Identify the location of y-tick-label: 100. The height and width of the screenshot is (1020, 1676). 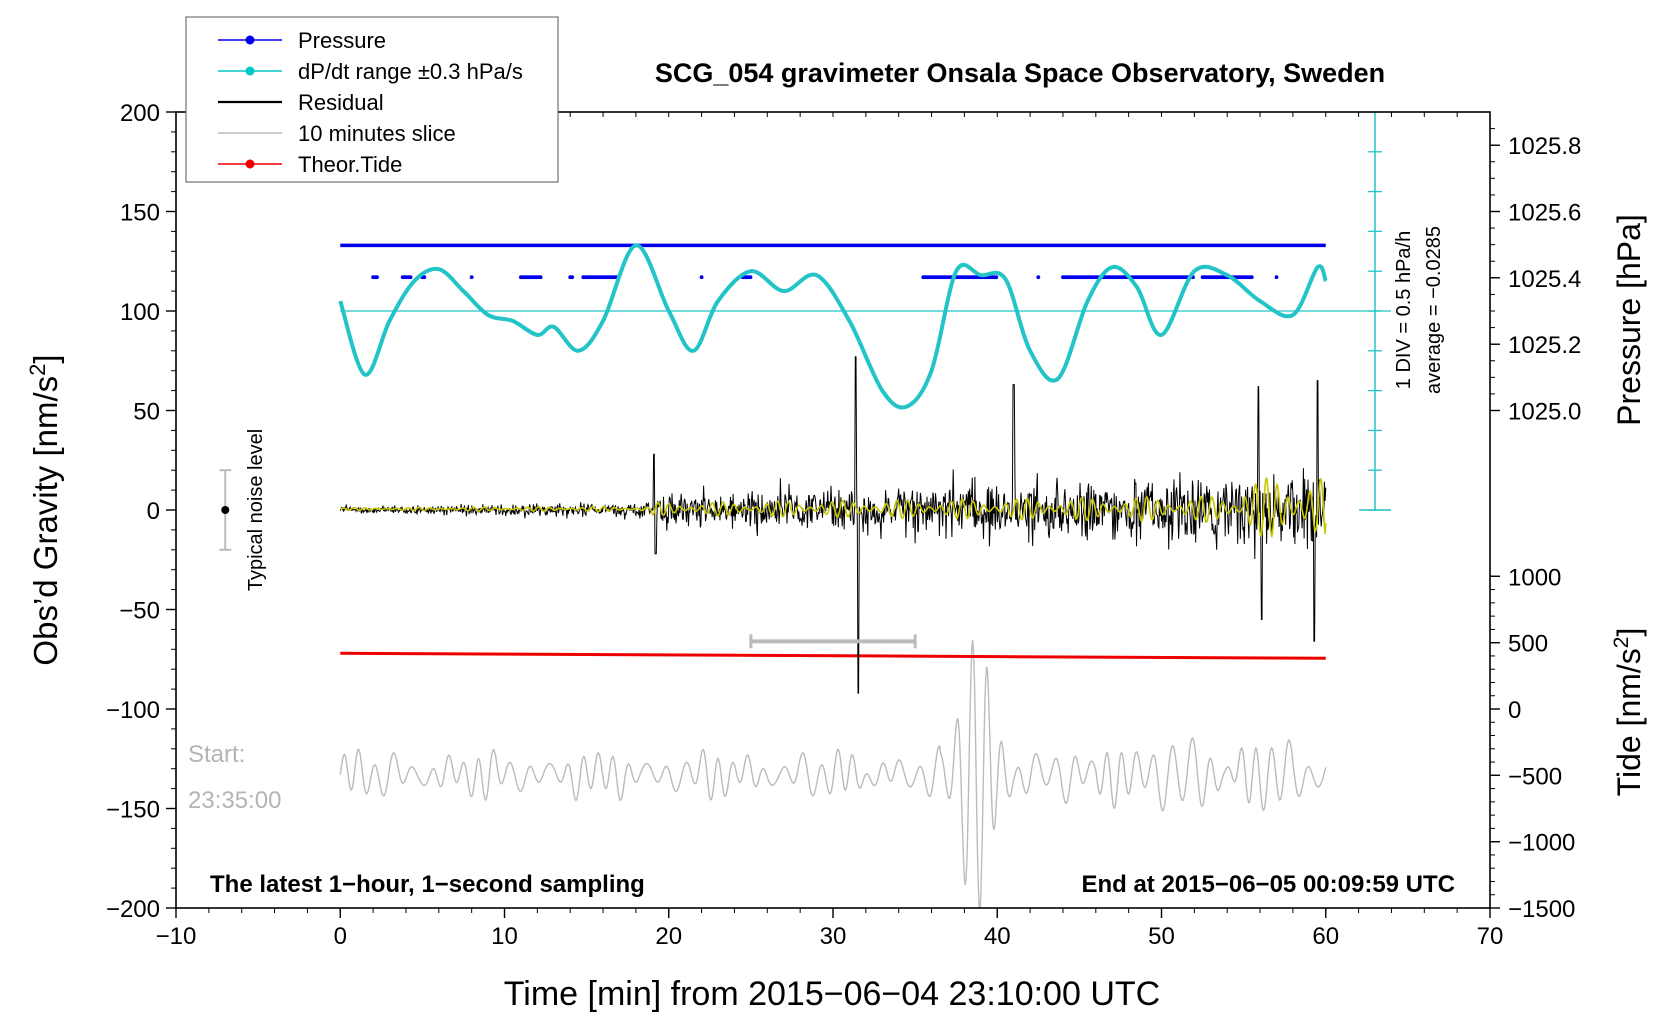
(140, 312).